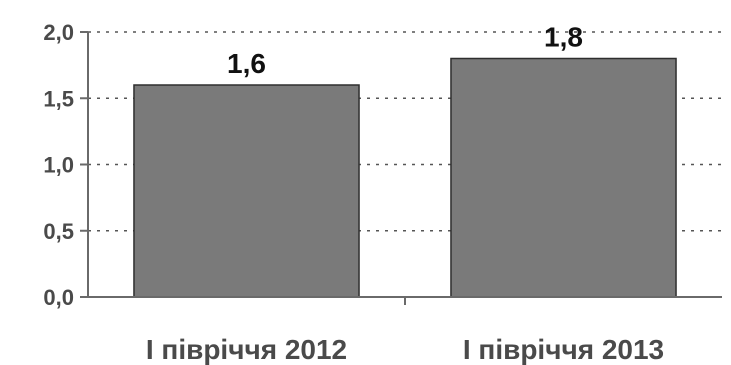 The width and height of the screenshot is (731, 365). What do you see at coordinates (58, 32) in the screenshot?
I see `y-tick-label: 2,0` at bounding box center [58, 32].